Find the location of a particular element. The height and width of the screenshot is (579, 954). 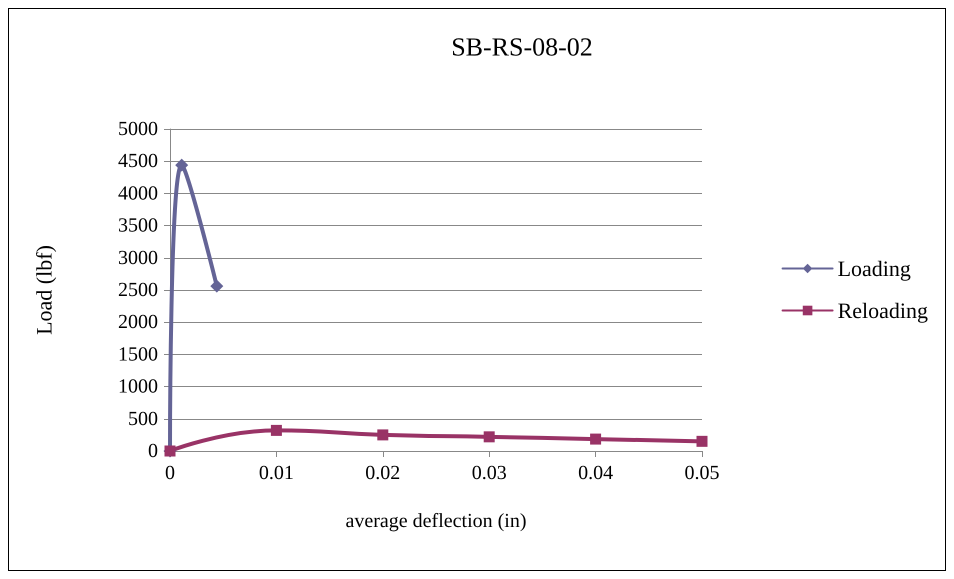

y-tick-label: 2500 is located at coordinates (138, 290).